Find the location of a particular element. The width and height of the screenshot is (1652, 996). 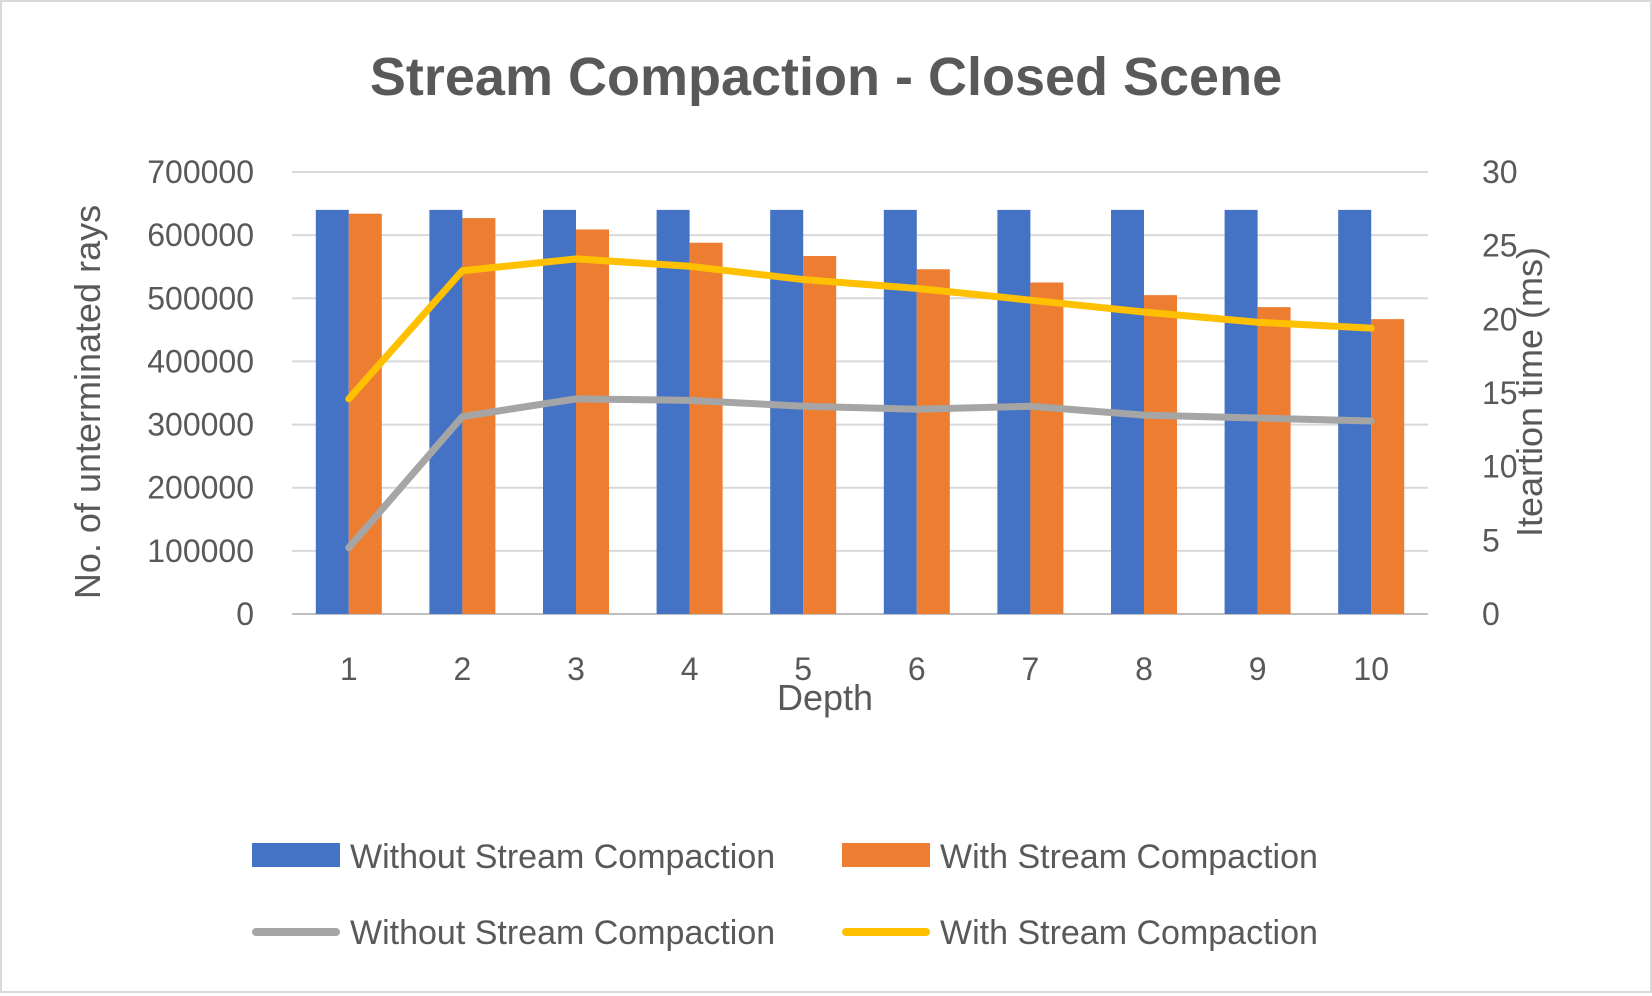

y-axis-title: No. of unterminated rays is located at coordinates (87, 402).